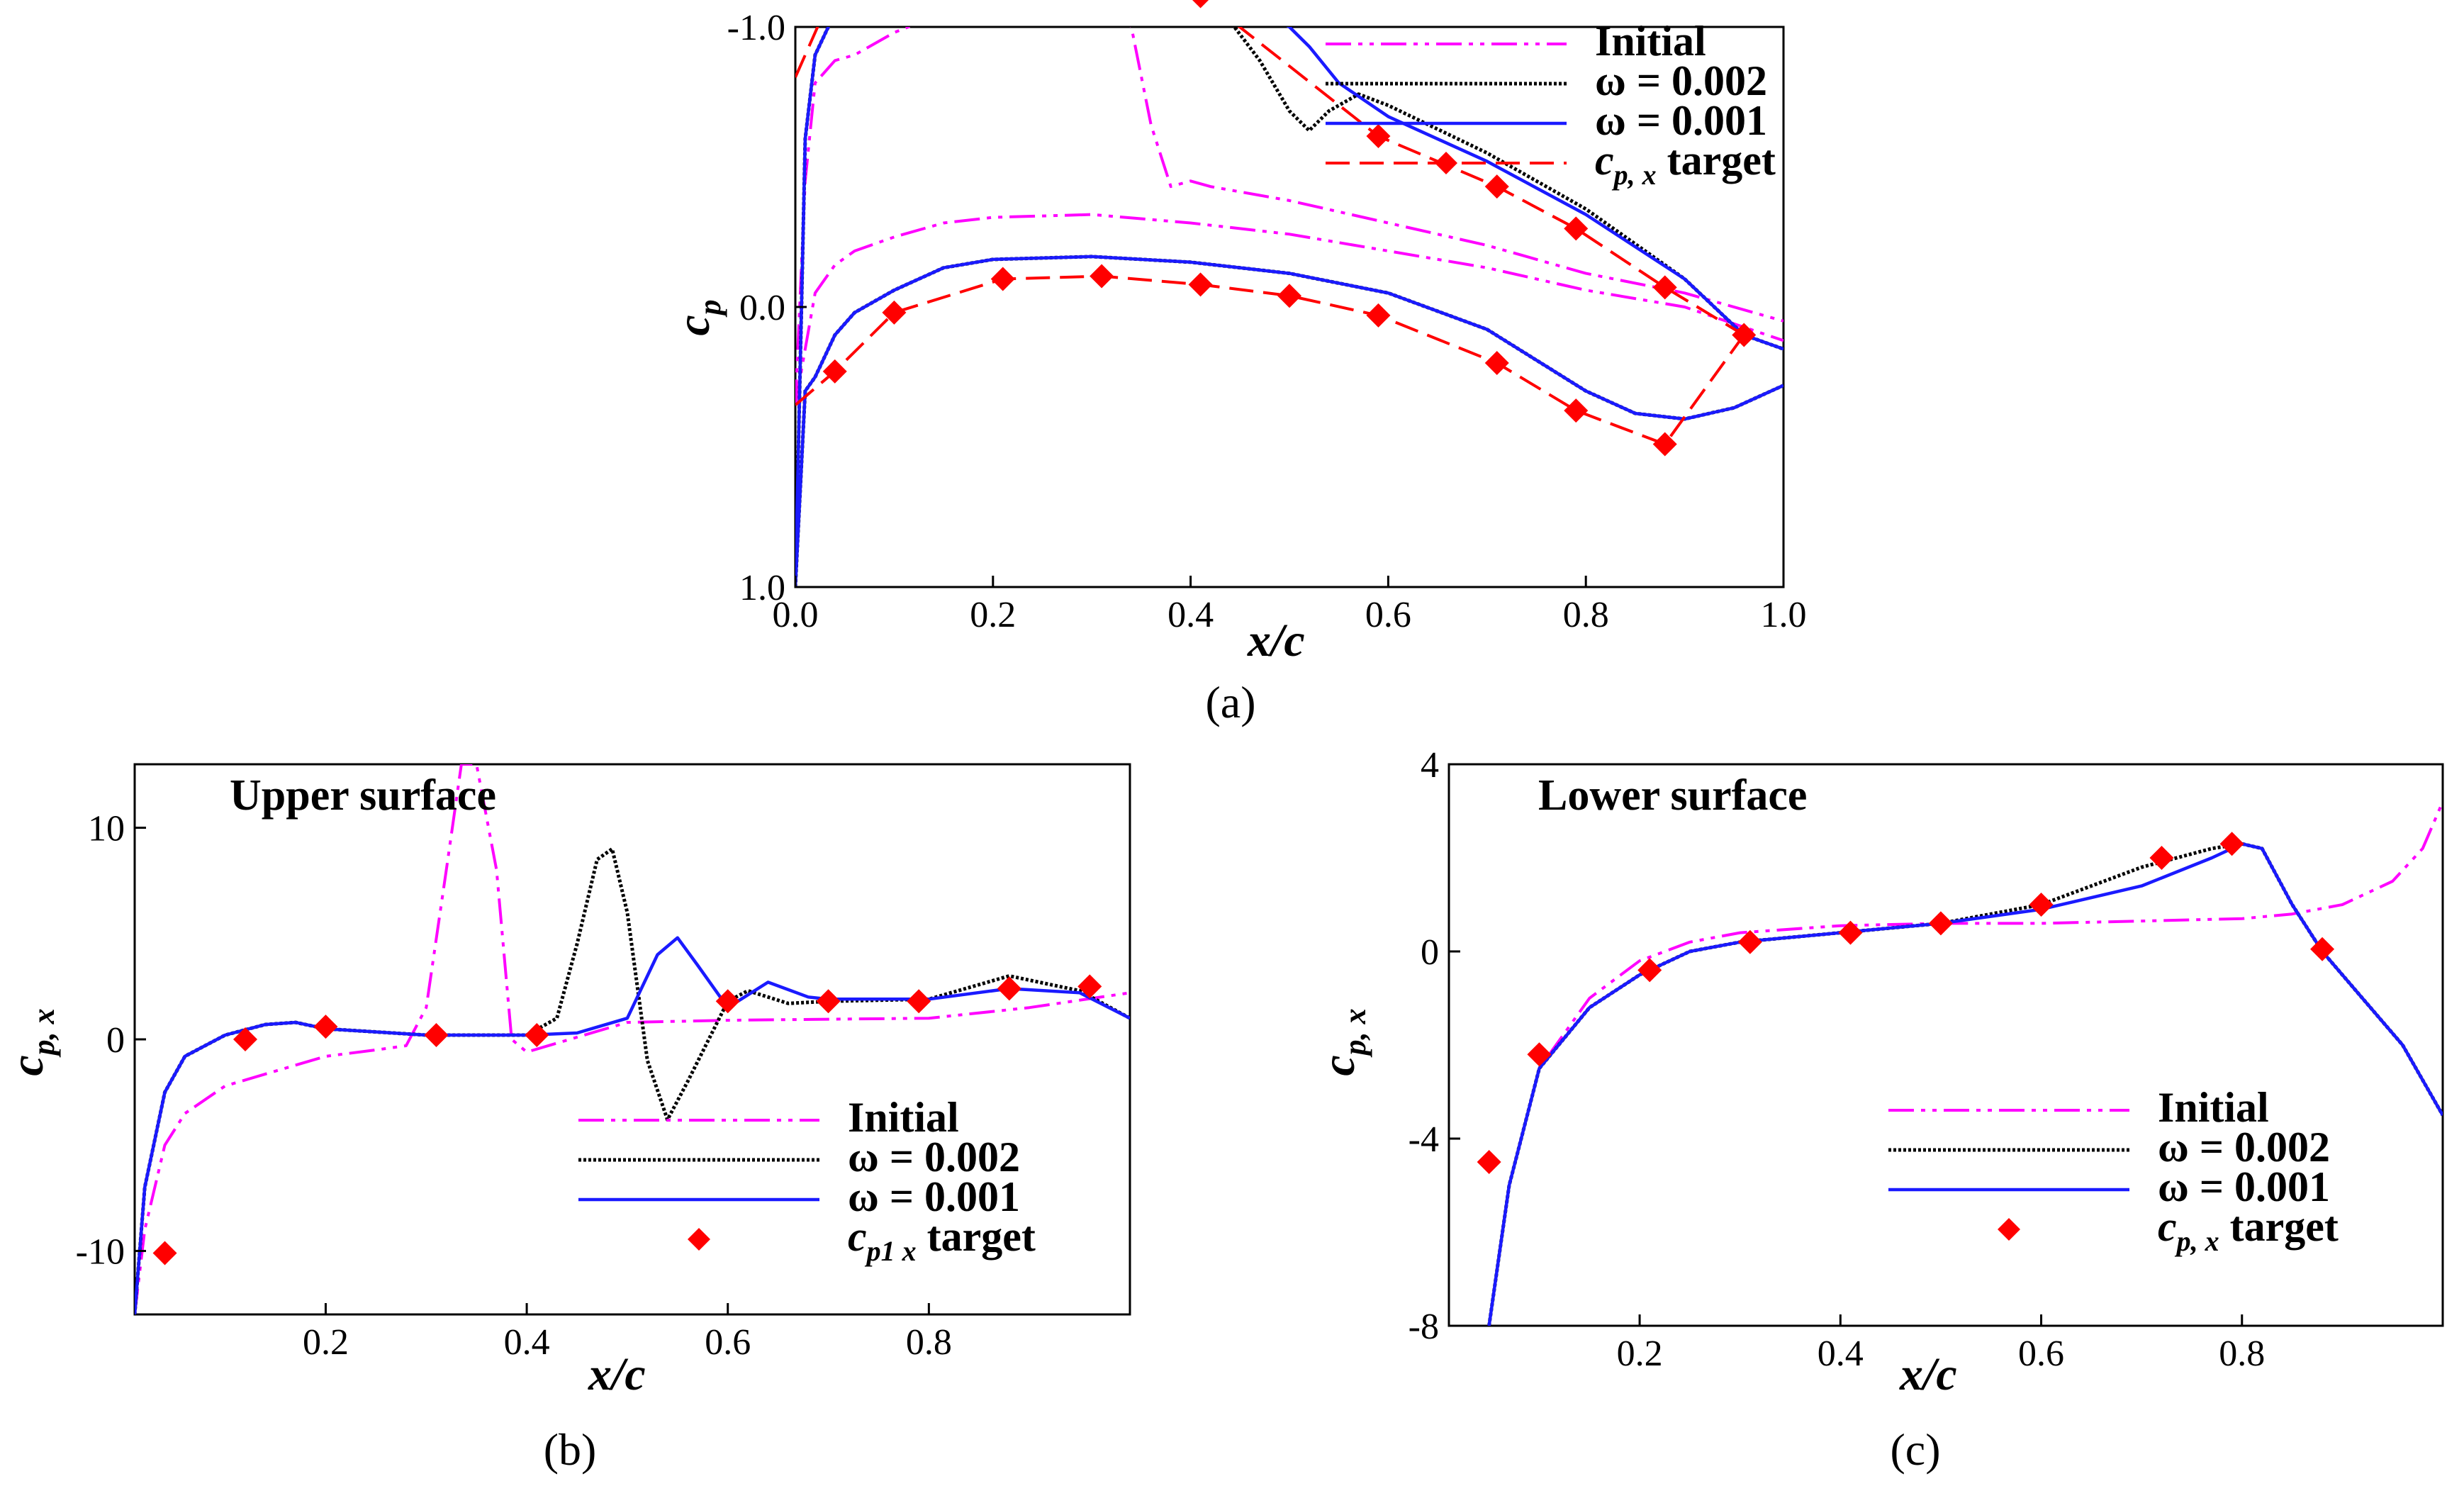 Image resolution: width=2464 pixels, height=1486 pixels. What do you see at coordinates (2041, 1354) in the screenshot?
I see `chart-c-xtick-label: 0.6` at bounding box center [2041, 1354].